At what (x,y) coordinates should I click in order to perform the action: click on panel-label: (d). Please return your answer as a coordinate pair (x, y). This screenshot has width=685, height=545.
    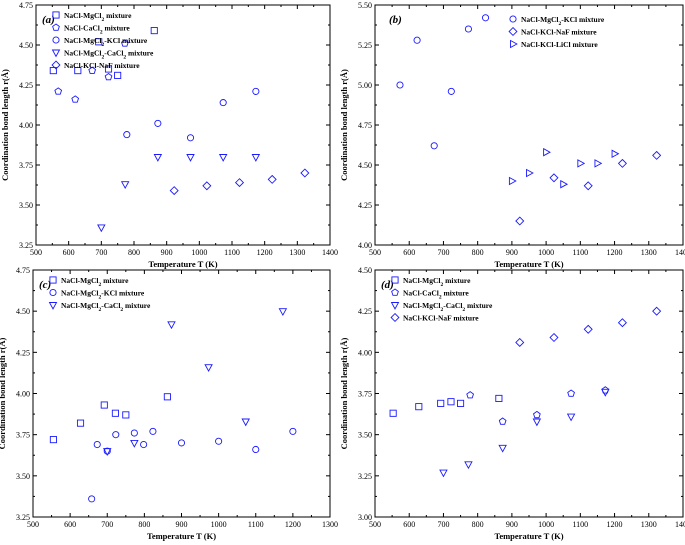
    Looking at the image, I should click on (387, 285).